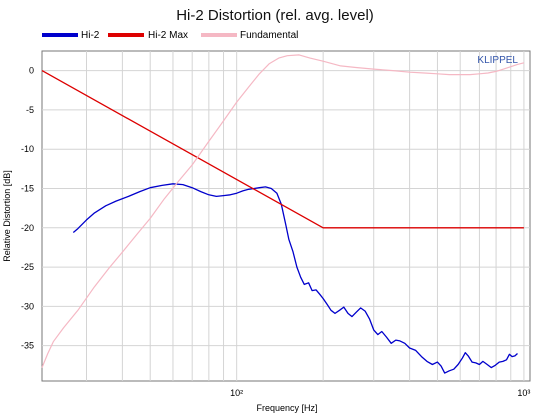 Image resolution: width=550 pixels, height=414 pixels. What do you see at coordinates (27, 346) in the screenshot?
I see `y-tick-label: -35` at bounding box center [27, 346].